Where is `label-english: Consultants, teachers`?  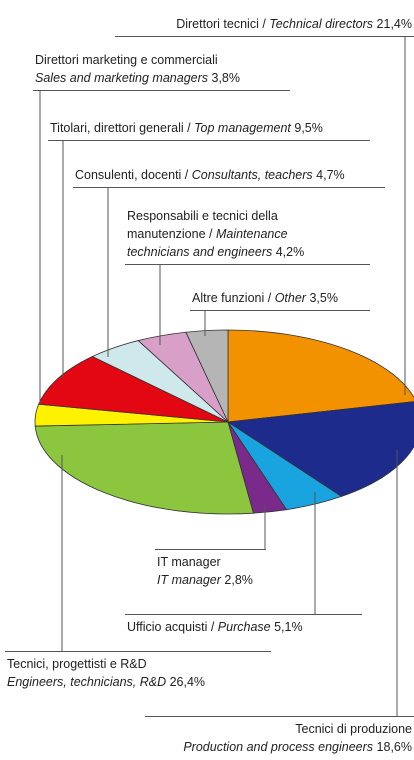 label-english: Consultants, teachers is located at coordinates (252, 175).